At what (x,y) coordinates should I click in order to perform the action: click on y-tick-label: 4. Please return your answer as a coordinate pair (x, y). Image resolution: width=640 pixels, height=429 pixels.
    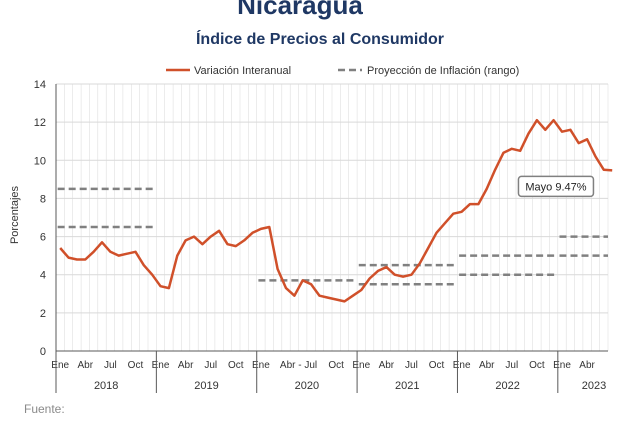
    Looking at the image, I should click on (43, 276).